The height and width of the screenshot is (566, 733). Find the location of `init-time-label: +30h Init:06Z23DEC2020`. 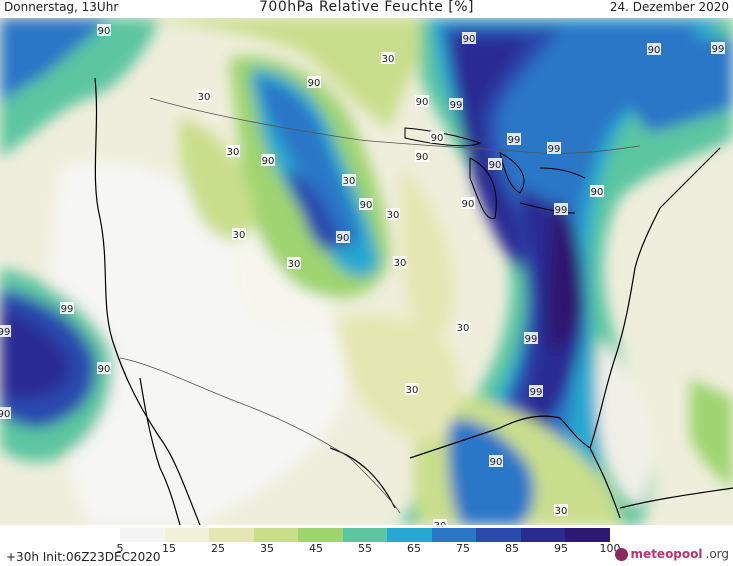

init-time-label: +30h Init:06Z23DEC2020 is located at coordinates (83, 557).